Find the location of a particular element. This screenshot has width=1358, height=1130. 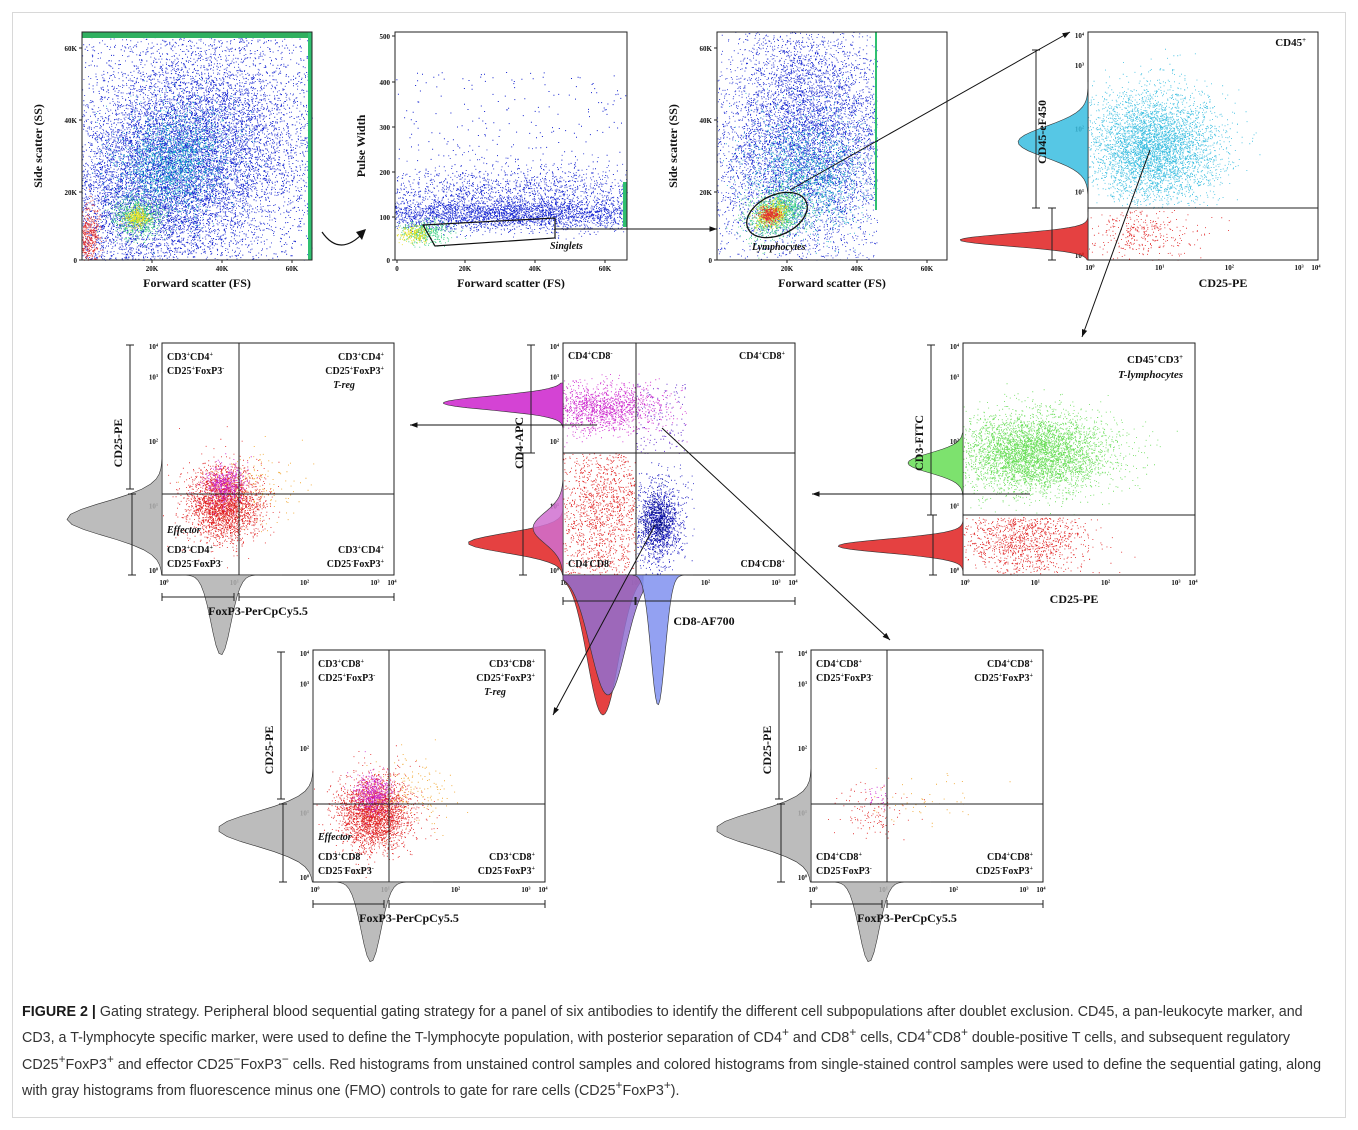

y-tick-label: 10¹ is located at coordinates (954, 506).